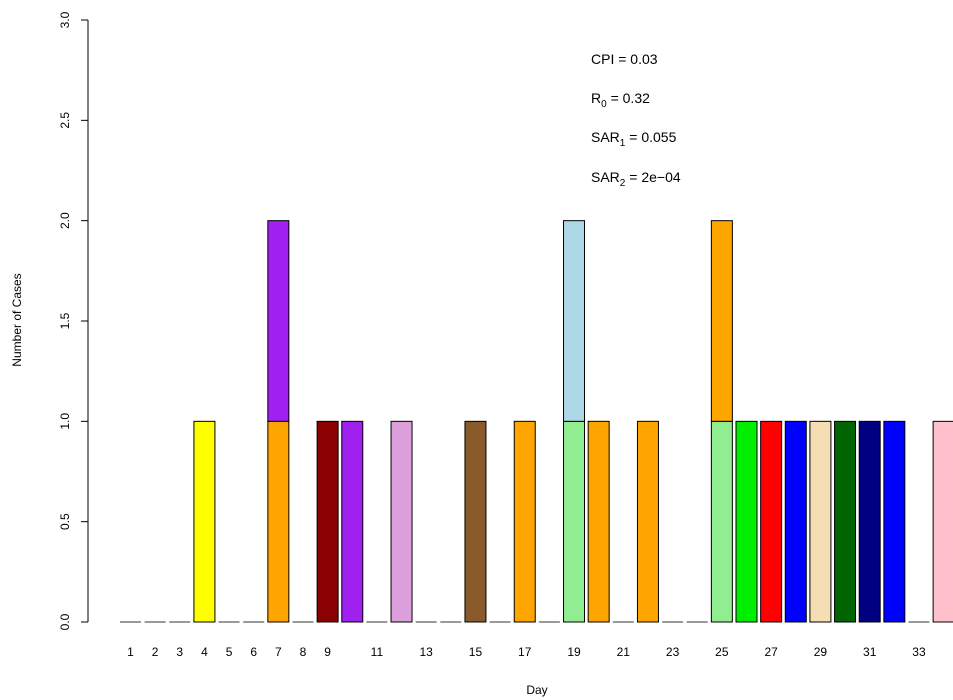 This screenshot has width=953, height=700. I want to click on y-tick-label: 1.0, so click(65, 421).